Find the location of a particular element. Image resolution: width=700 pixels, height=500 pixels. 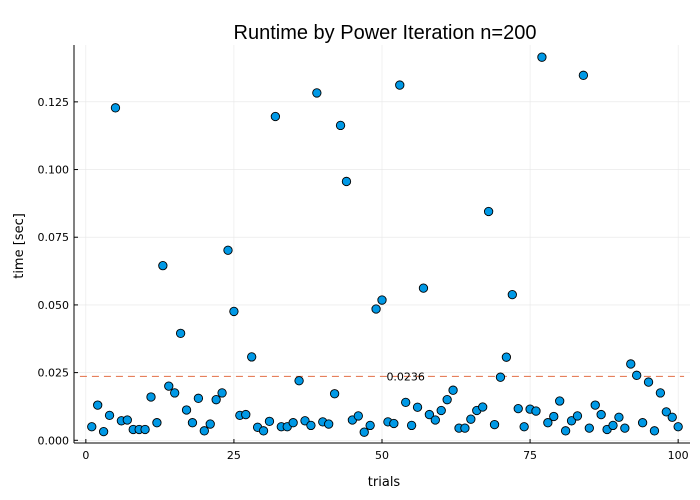

y-tick-label: 0.050 is located at coordinates (54, 305).